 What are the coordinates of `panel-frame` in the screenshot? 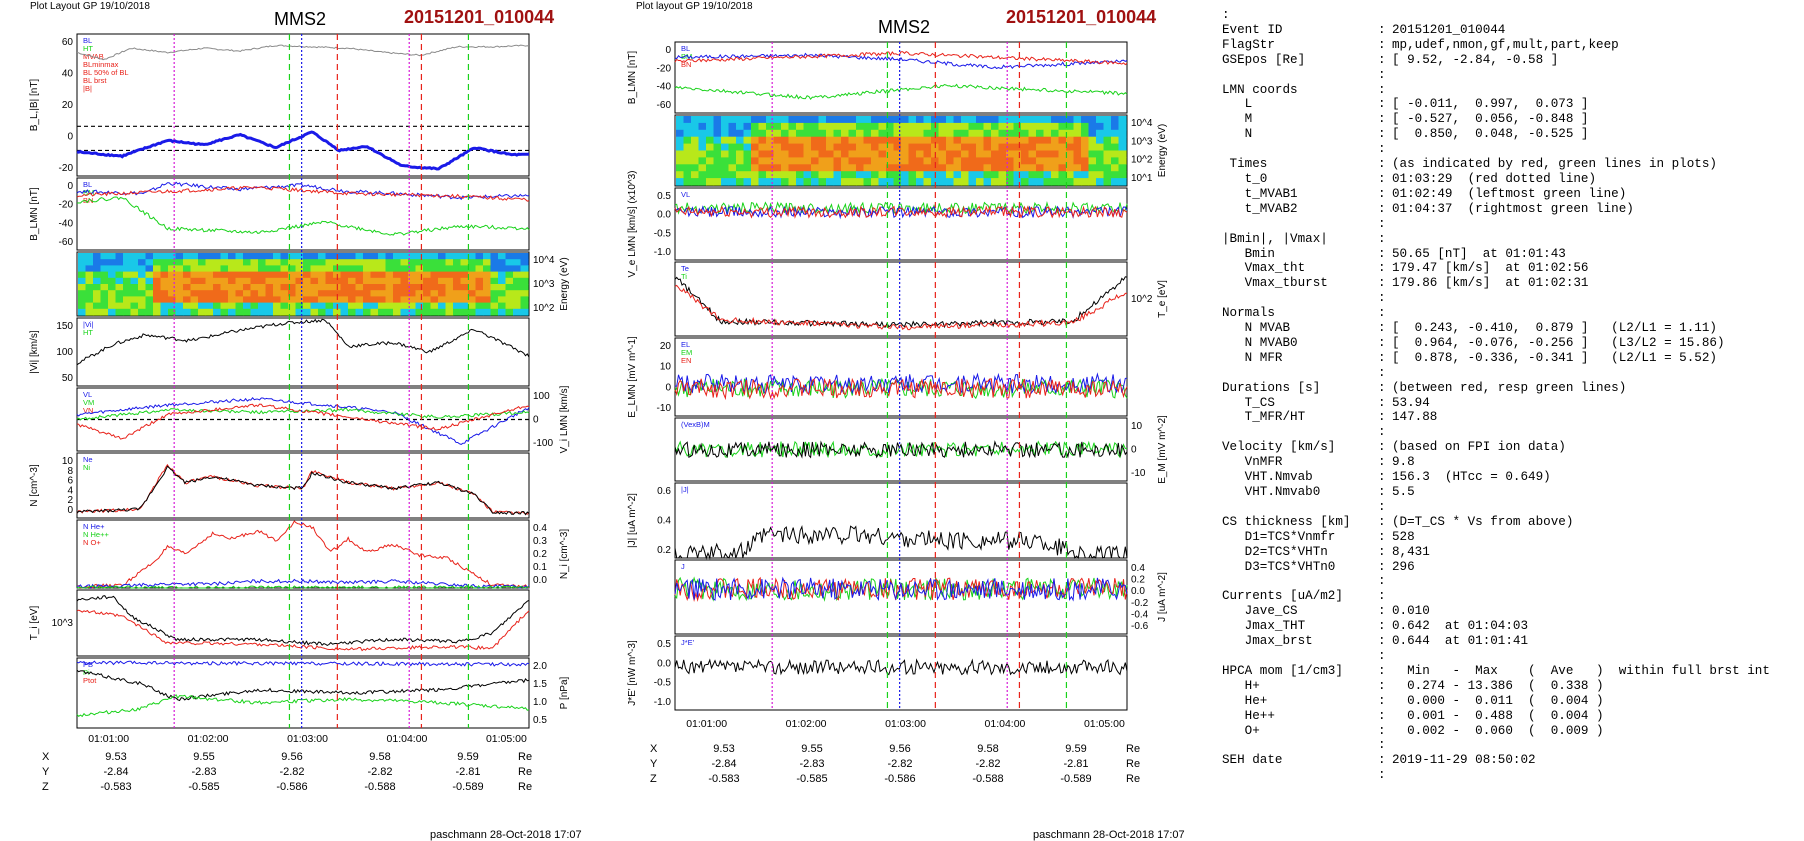 It's located at (303, 352).